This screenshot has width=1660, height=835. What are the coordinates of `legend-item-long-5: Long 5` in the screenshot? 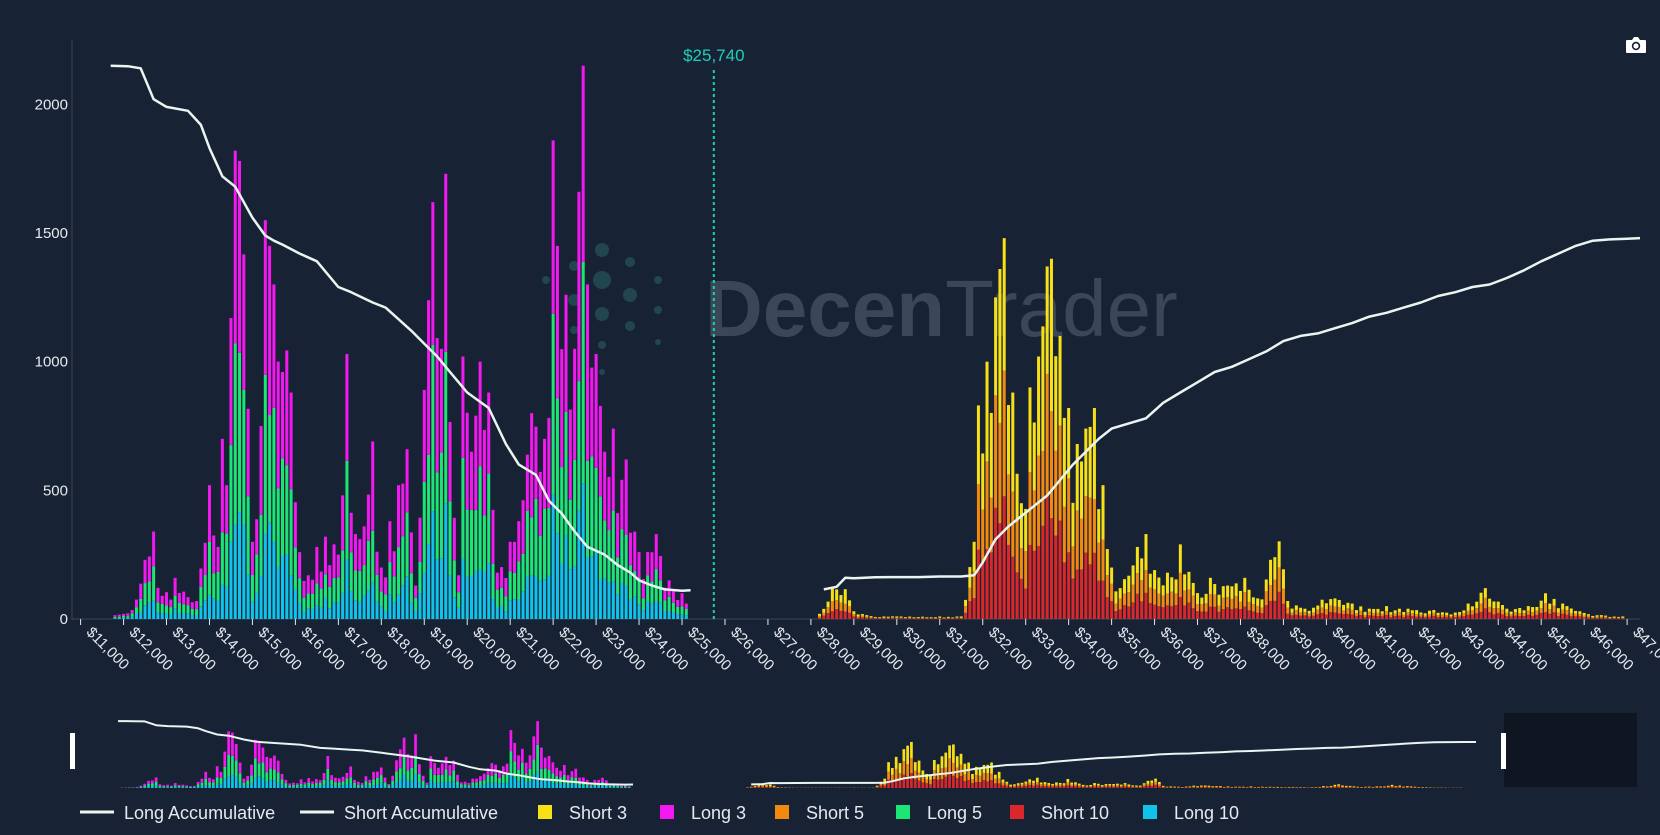 It's located at (939, 813).